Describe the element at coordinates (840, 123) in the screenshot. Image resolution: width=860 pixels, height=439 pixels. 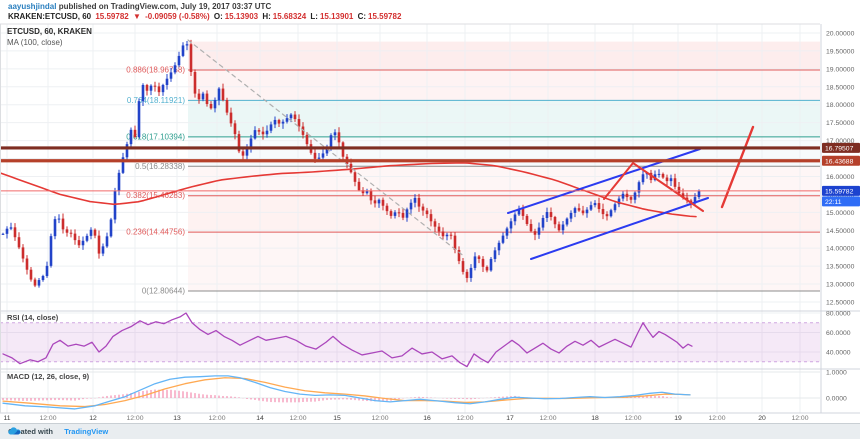
I see `price-tick-label: 17.50000` at that location.